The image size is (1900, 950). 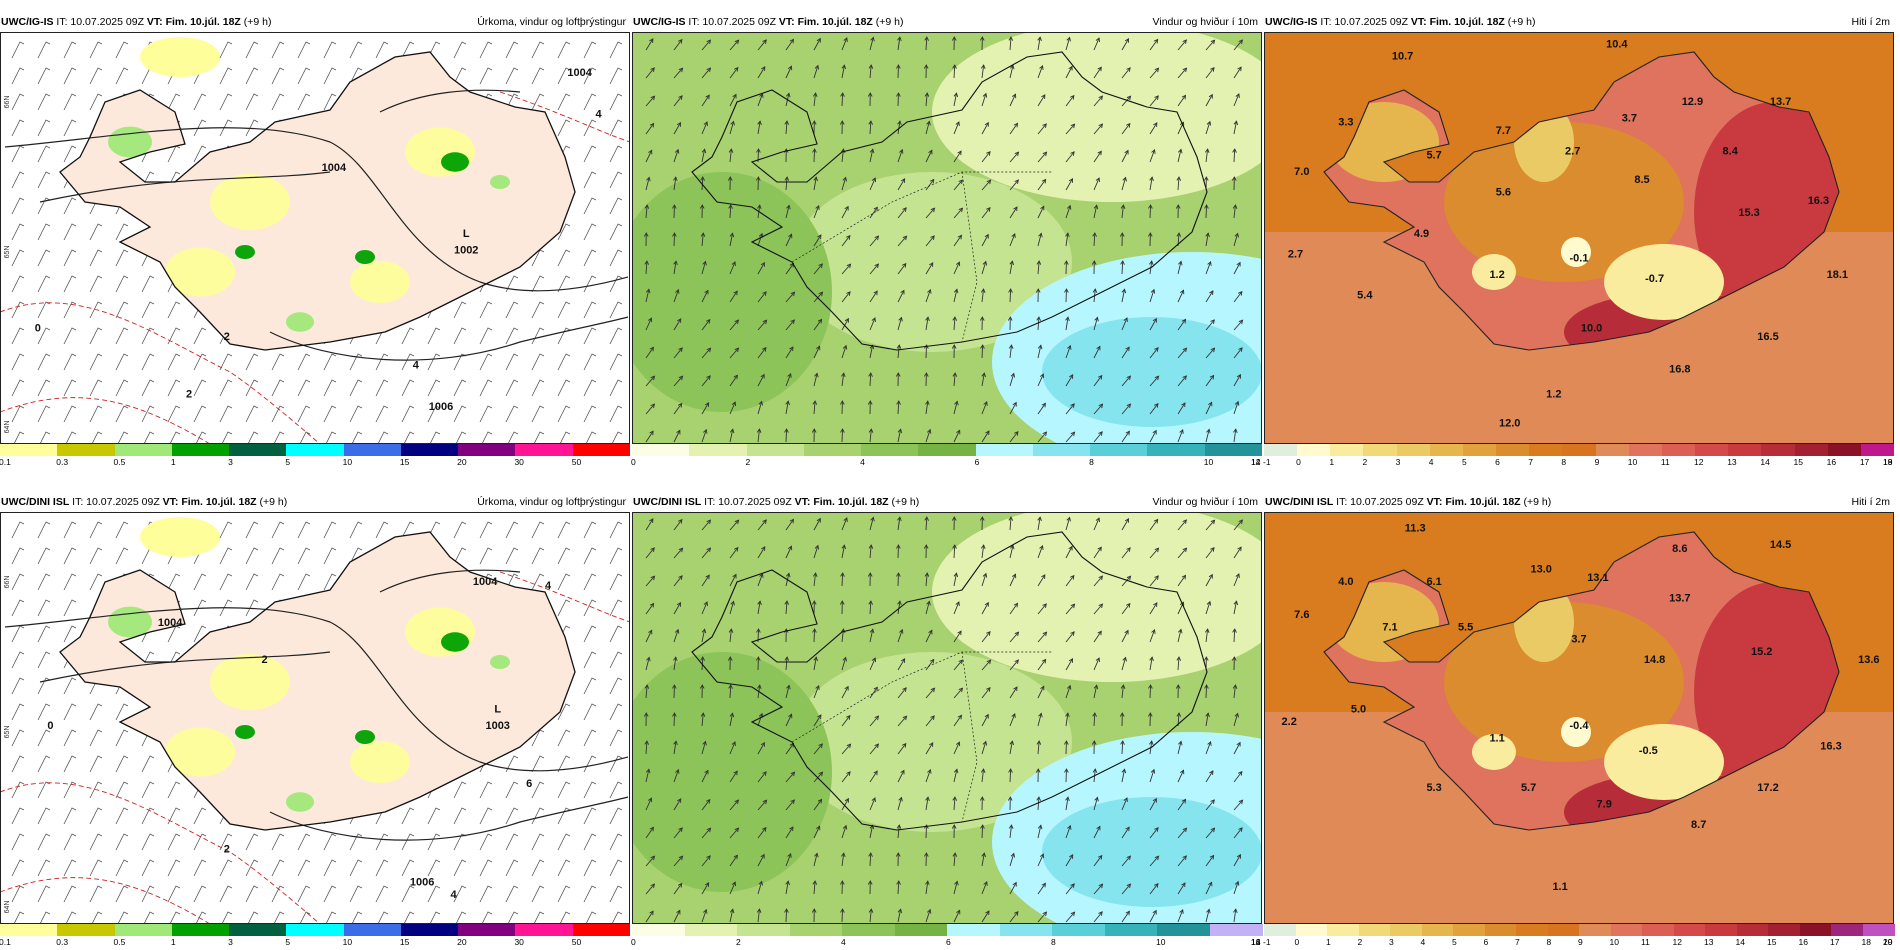 I want to click on model-name: UWC/IG-IS, so click(x=27, y=22).